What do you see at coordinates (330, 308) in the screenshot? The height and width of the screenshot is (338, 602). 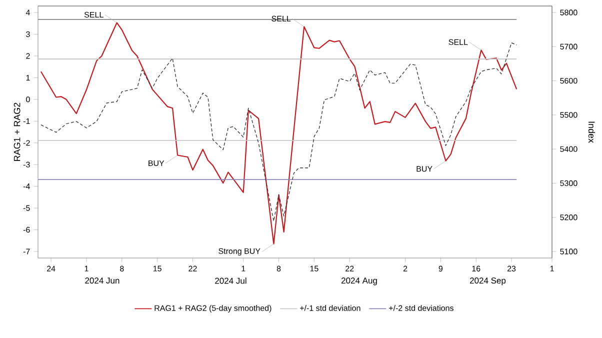 I see `legend-label: +/-1 std deviation` at bounding box center [330, 308].